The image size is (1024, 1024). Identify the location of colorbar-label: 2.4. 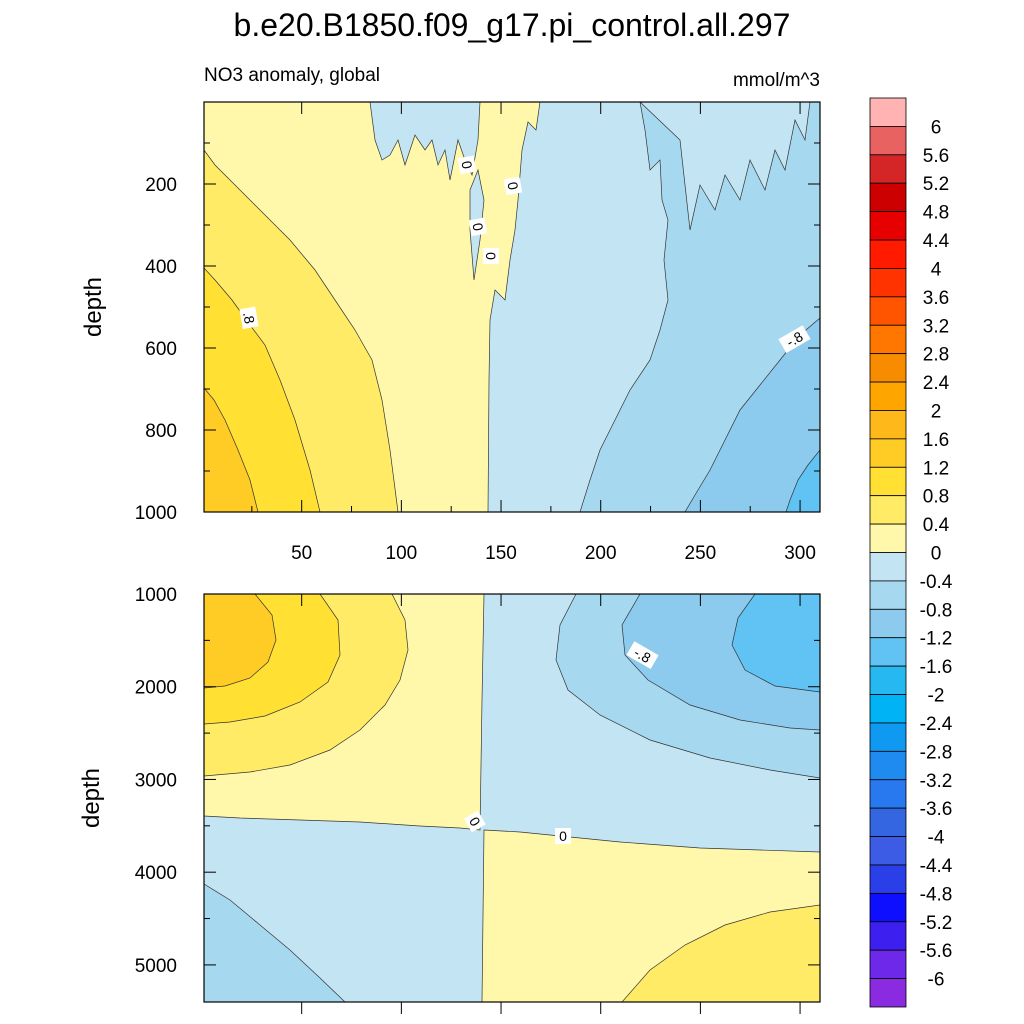
(936, 383).